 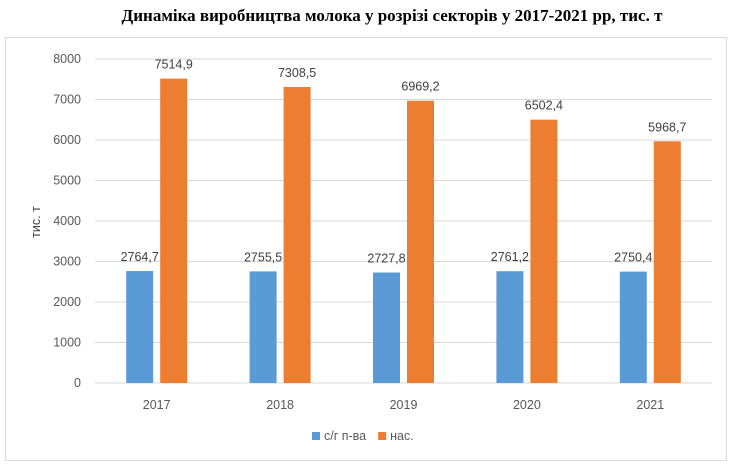 What do you see at coordinates (297, 73) in the screenshot?
I see `data-label: 7308,5` at bounding box center [297, 73].